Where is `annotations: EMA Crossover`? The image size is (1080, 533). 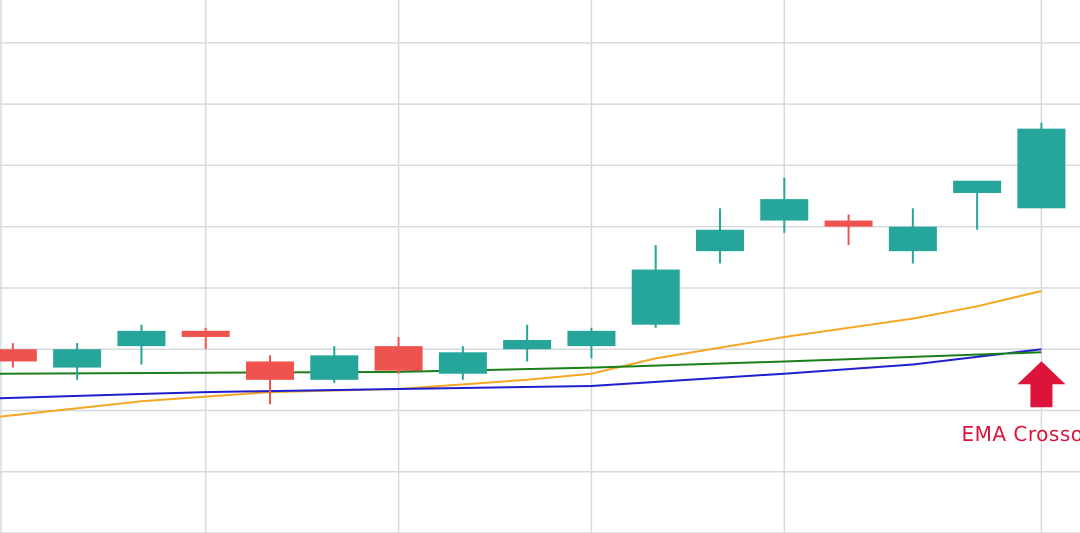
annotations: EMA Crossover is located at coordinates (1020, 403).